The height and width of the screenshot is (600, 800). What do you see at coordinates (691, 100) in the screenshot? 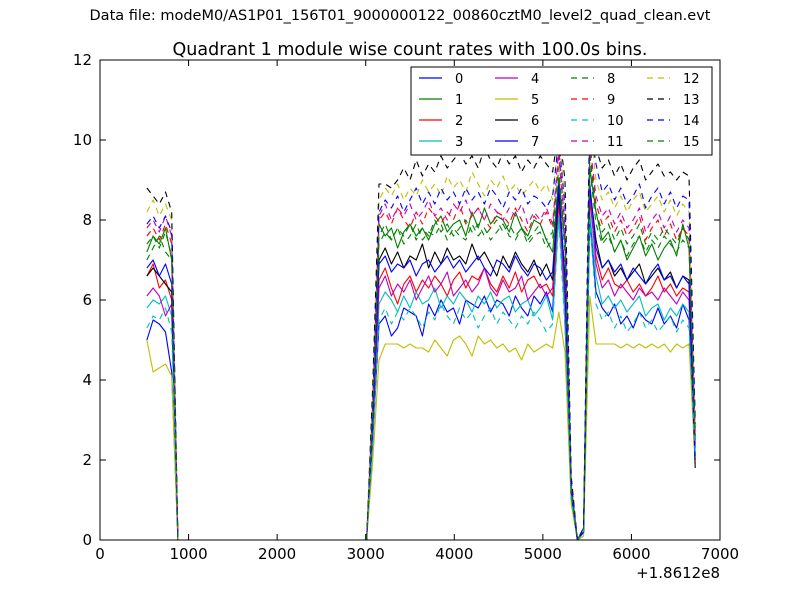
I see `legend-label-13: 13` at bounding box center [691, 100].